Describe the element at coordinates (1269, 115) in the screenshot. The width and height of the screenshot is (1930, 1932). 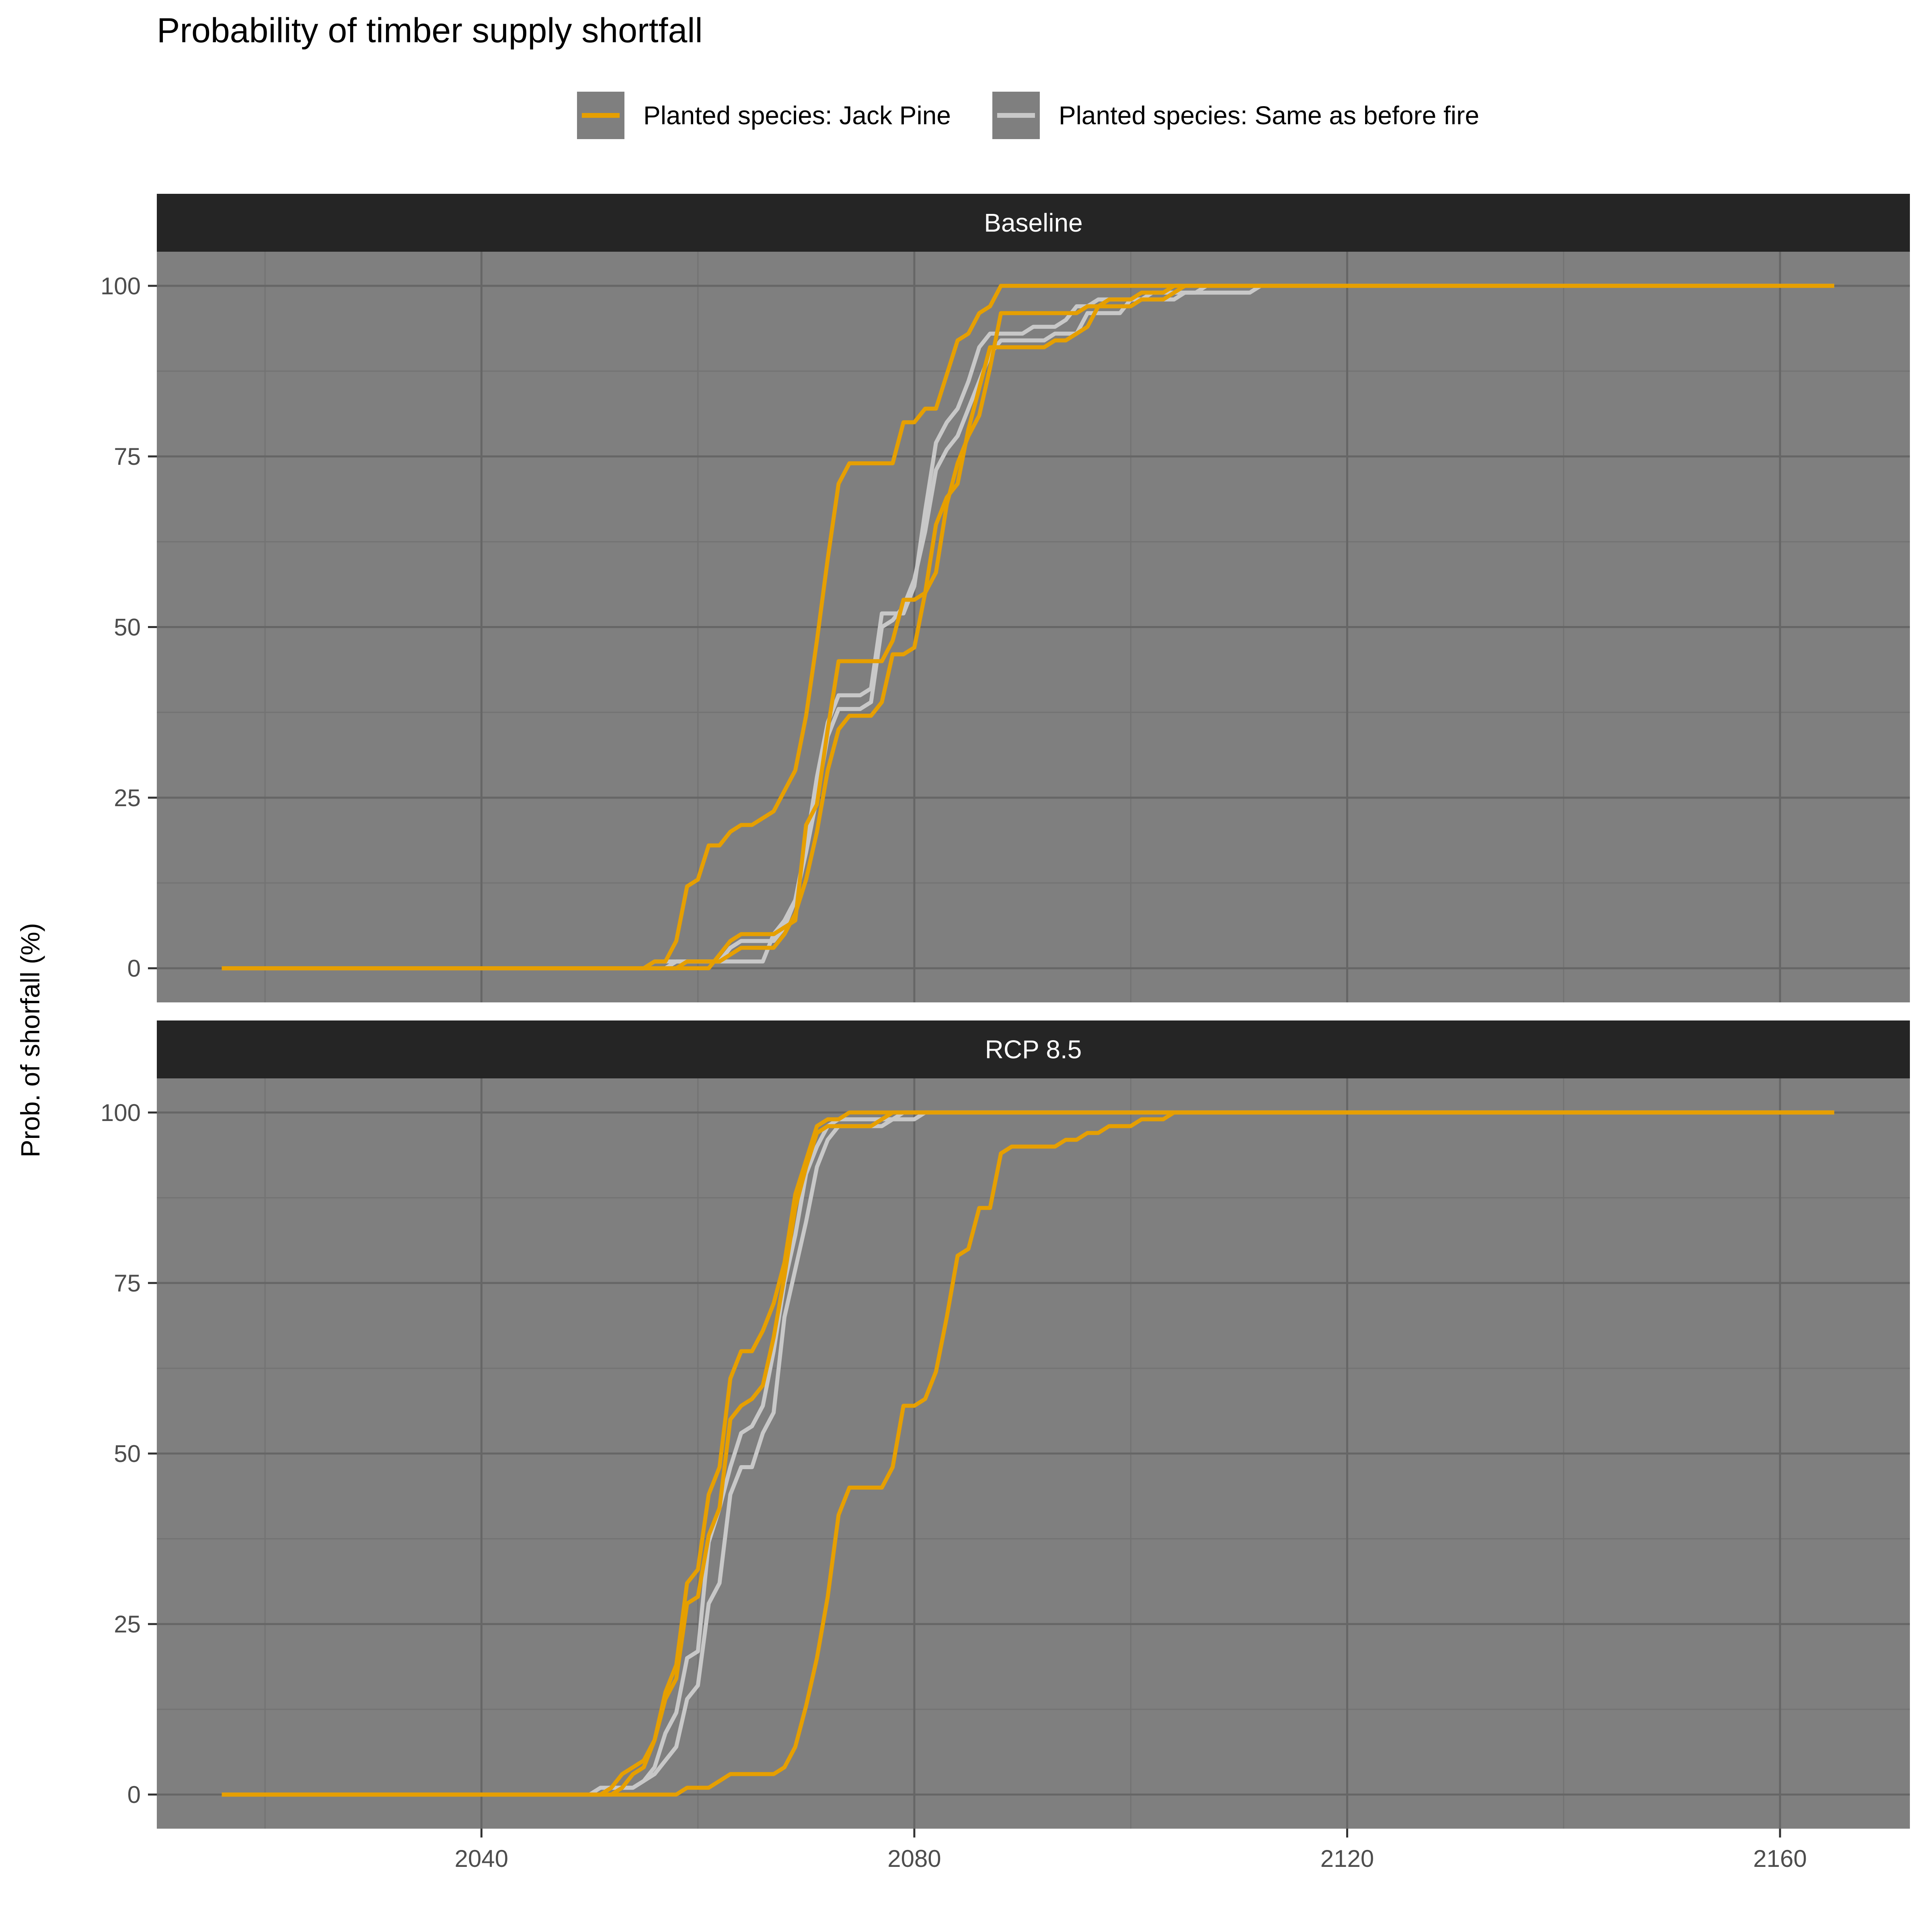
I see `legend-label: Planted species: Same as before fire` at that location.